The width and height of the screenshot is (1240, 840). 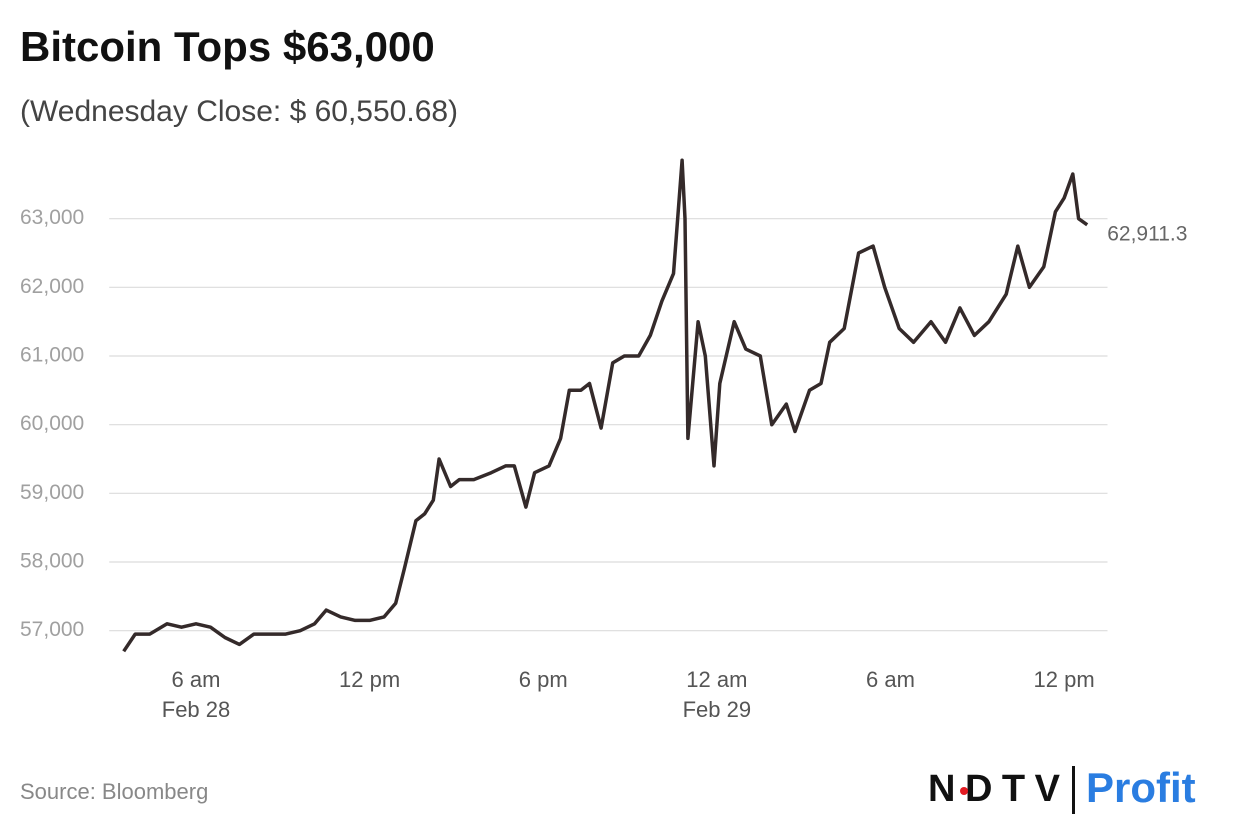 What do you see at coordinates (52, 355) in the screenshot?
I see `y-tick-label: 61,000` at bounding box center [52, 355].